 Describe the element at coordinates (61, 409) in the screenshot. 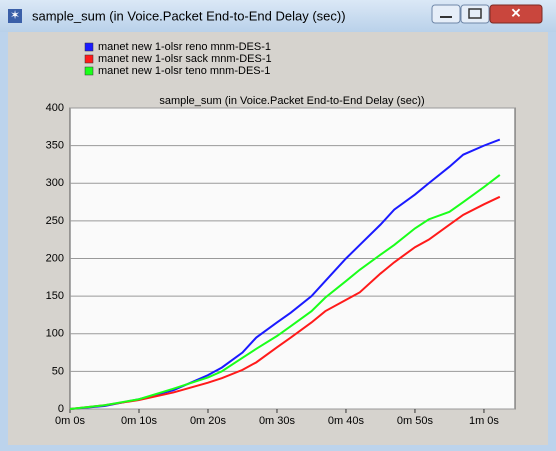

I see `y-tick-label: 0` at that location.